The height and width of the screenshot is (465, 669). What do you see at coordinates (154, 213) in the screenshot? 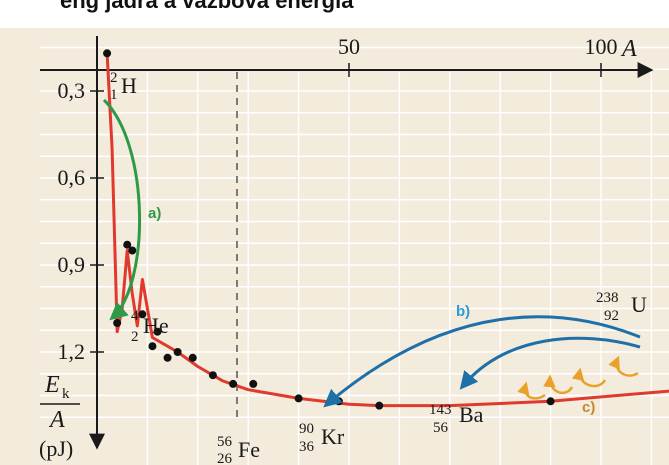
I see `label-a: a)` at bounding box center [154, 213].